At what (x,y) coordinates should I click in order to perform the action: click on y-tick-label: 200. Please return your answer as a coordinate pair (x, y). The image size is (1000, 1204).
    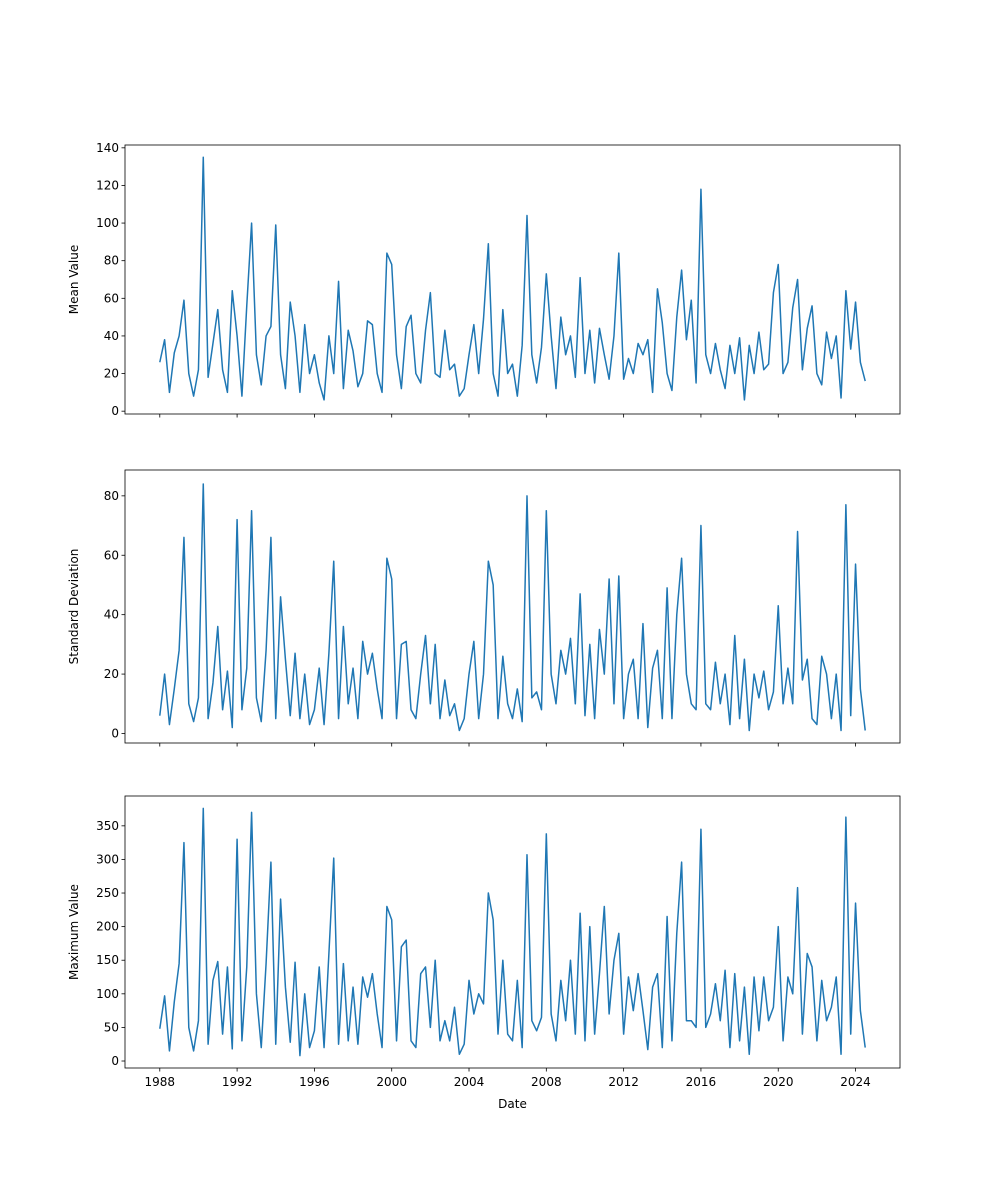
    Looking at the image, I should click on (107, 927).